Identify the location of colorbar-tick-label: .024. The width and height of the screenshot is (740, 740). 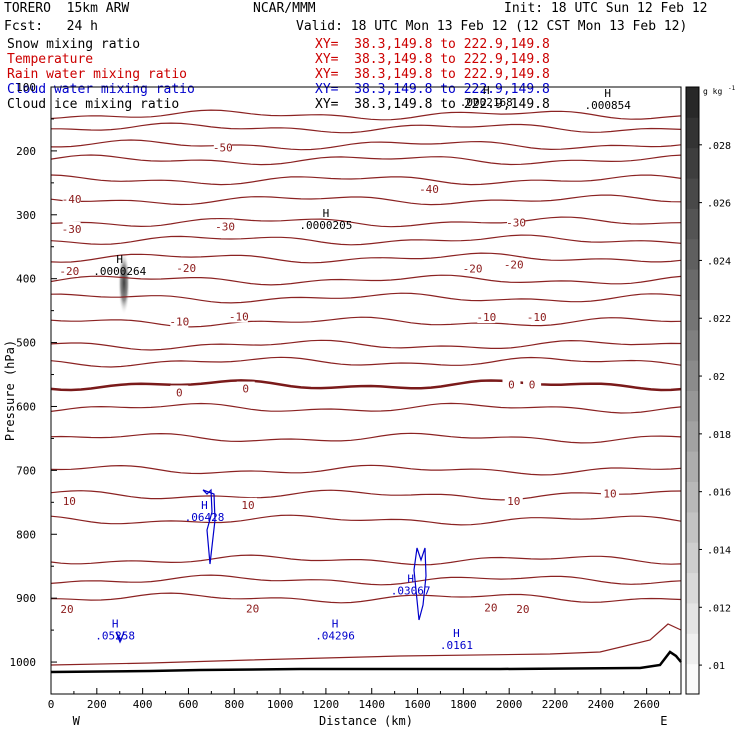
(719, 261).